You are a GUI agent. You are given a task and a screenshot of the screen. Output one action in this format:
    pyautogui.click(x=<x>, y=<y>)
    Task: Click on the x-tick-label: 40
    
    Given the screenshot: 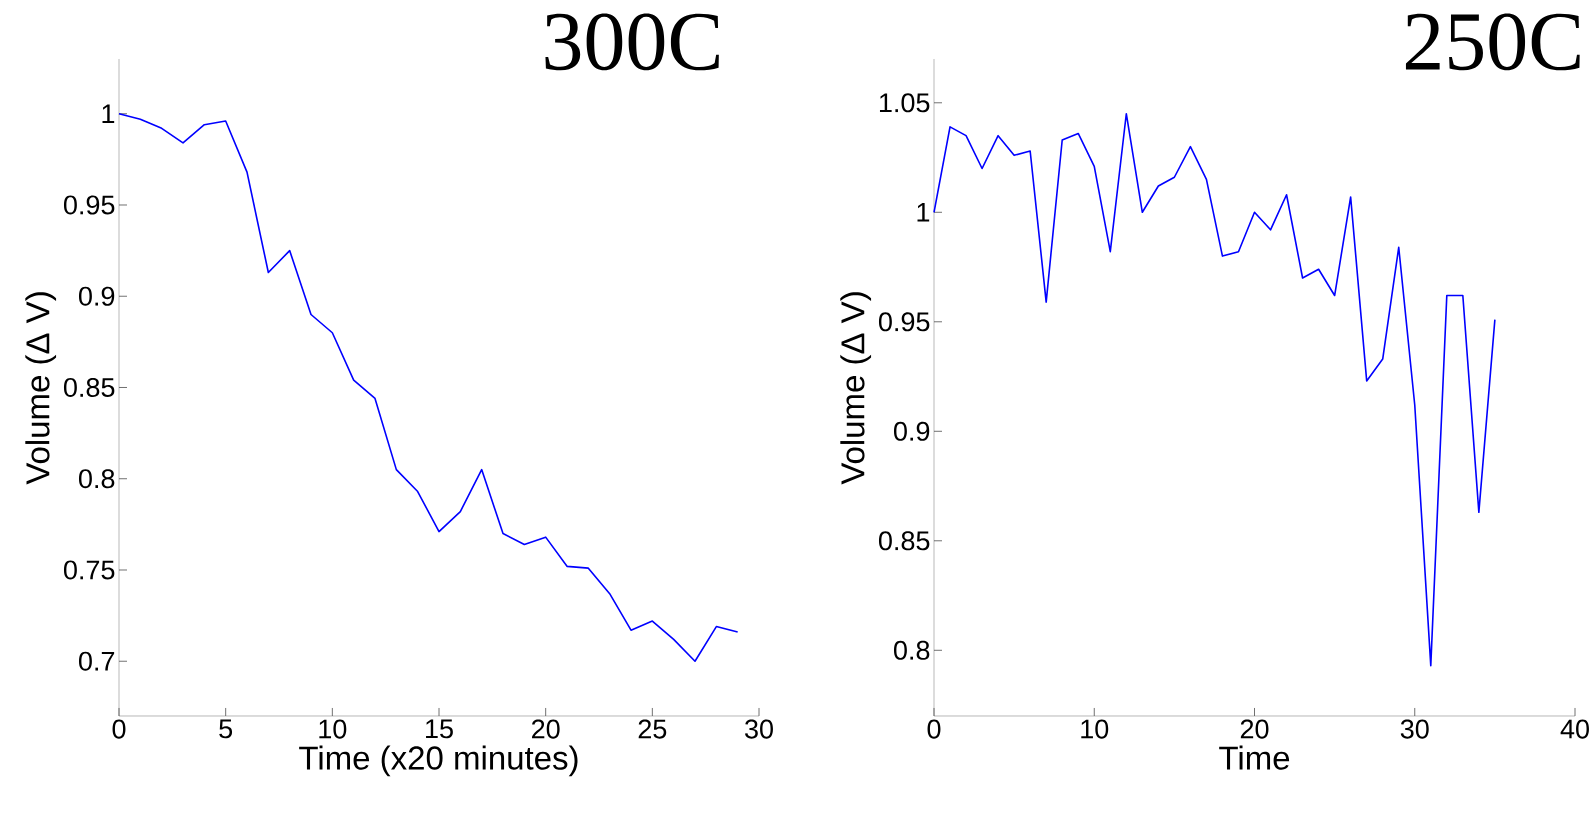 What is the action you would take?
    pyautogui.click(x=1574, y=729)
    